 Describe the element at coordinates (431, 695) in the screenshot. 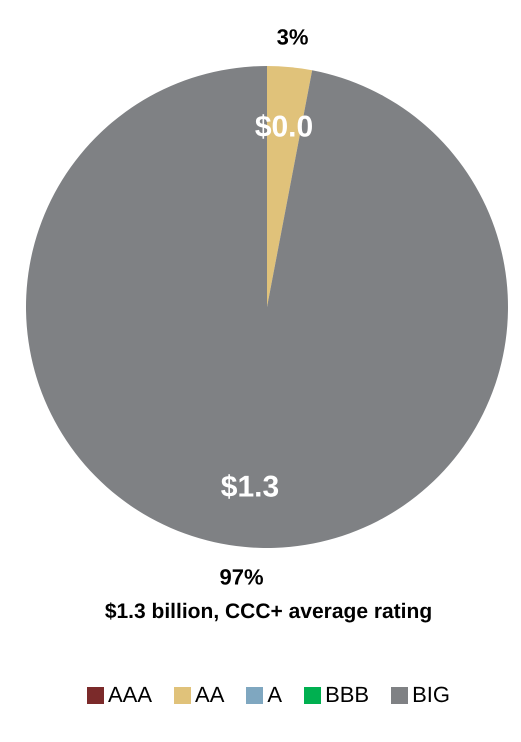

I see `legend-label: BIG` at that location.